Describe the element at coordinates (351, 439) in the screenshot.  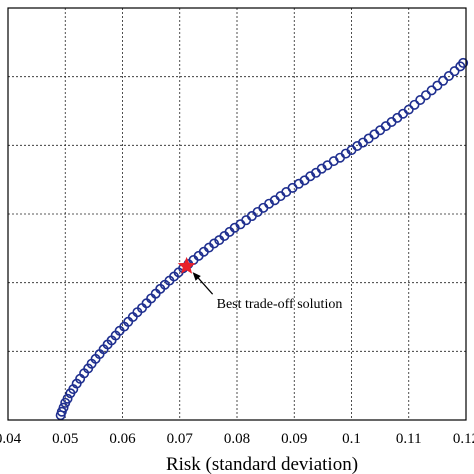
I see `x-tick-label-6: 0.1` at that location.